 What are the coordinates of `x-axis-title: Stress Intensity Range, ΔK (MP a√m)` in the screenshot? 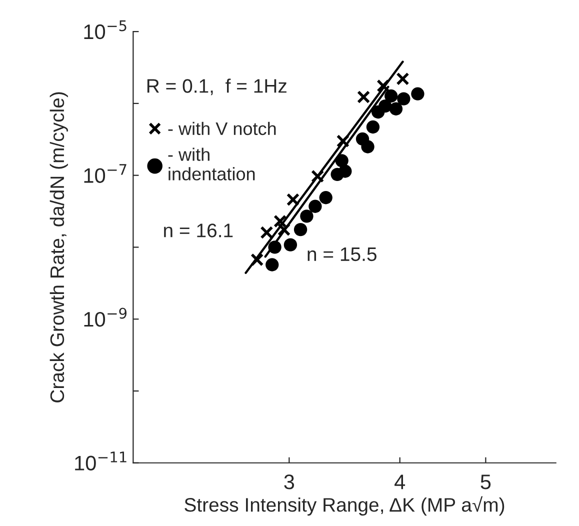 It's located at (344, 506).